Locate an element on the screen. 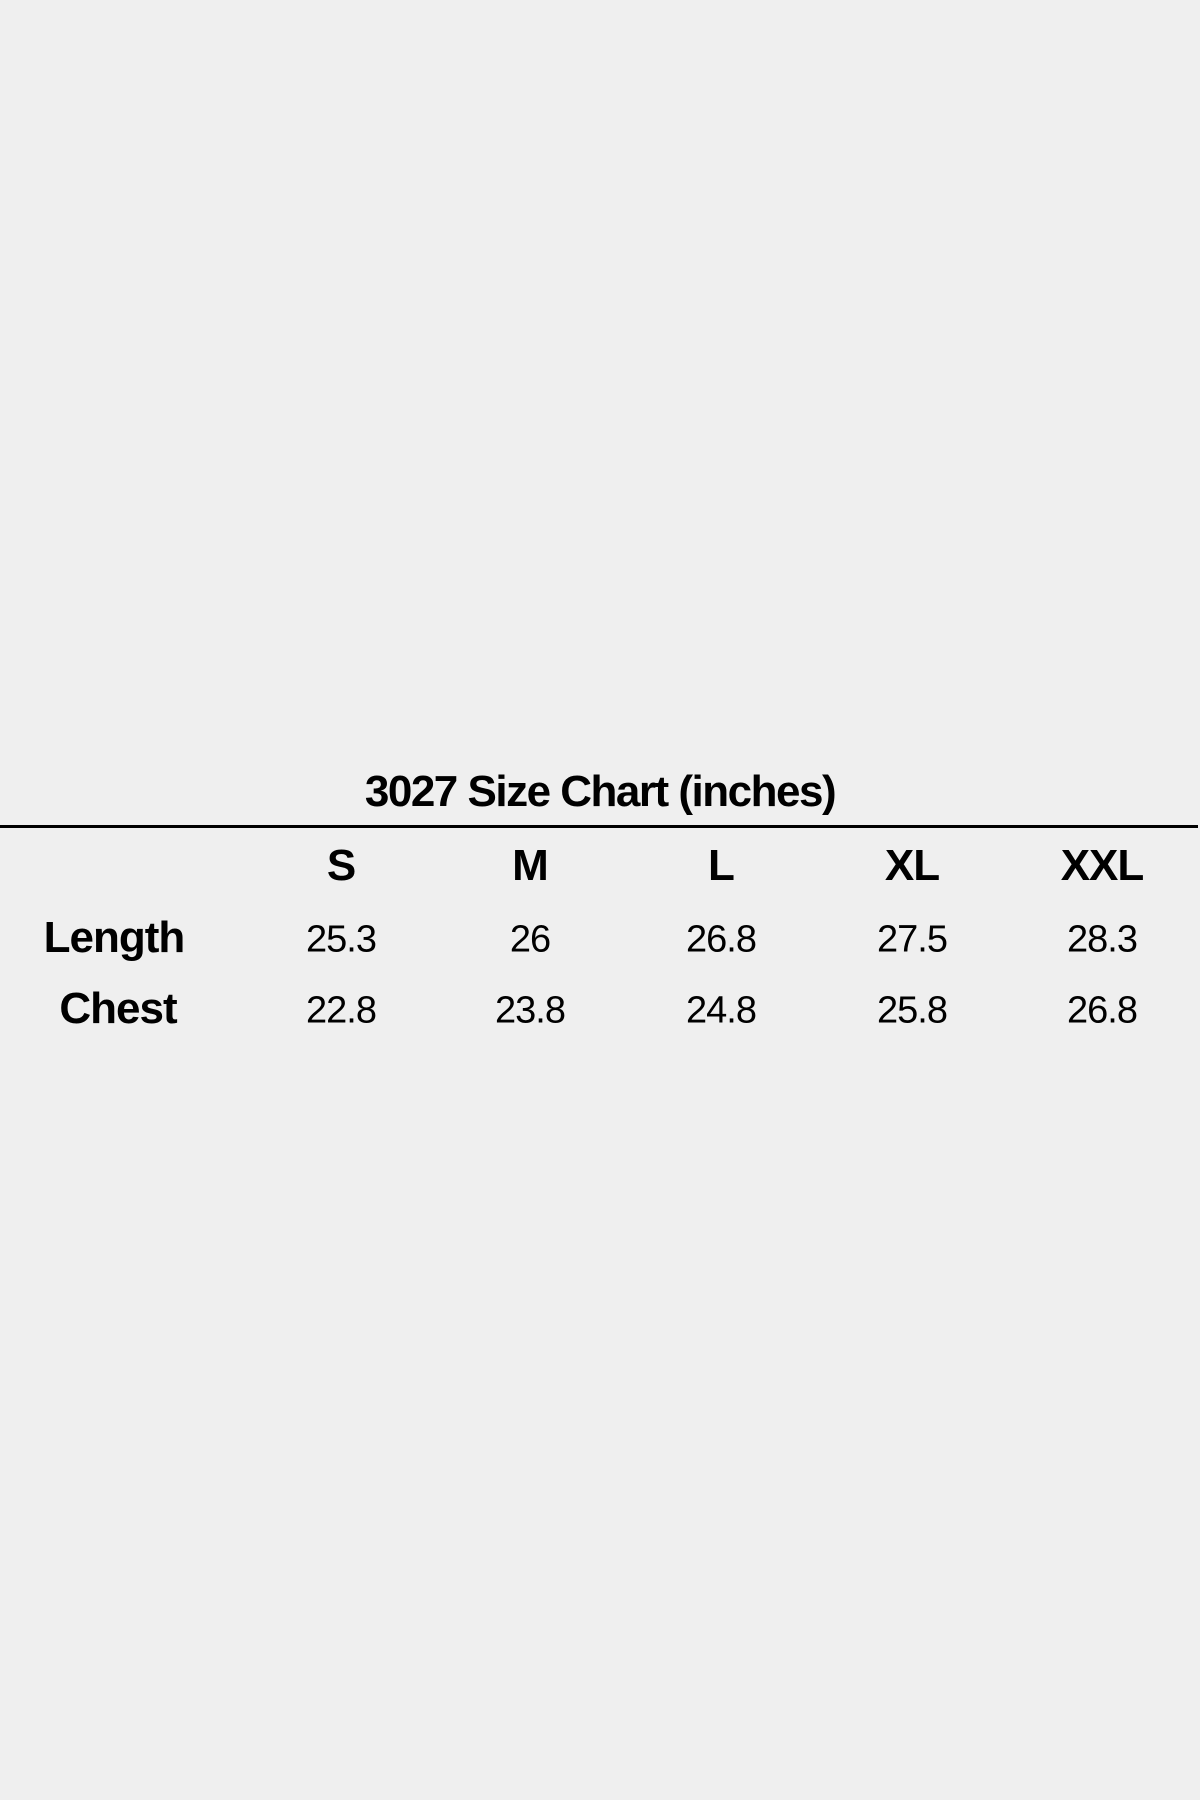 Image resolution: width=1200 pixels, height=1800 pixels. length-s: 25.3 is located at coordinates (341, 939).